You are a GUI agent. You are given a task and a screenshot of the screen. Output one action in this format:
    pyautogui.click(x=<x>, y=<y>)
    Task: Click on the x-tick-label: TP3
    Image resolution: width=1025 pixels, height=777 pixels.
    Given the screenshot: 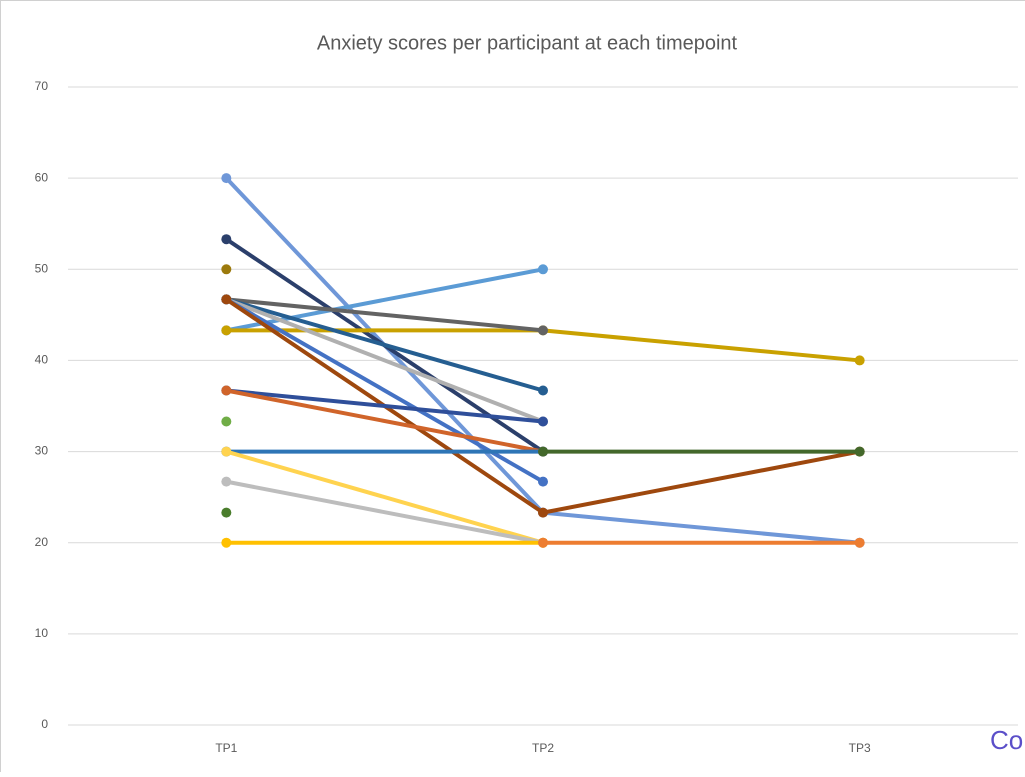 What is the action you would take?
    pyautogui.click(x=860, y=748)
    